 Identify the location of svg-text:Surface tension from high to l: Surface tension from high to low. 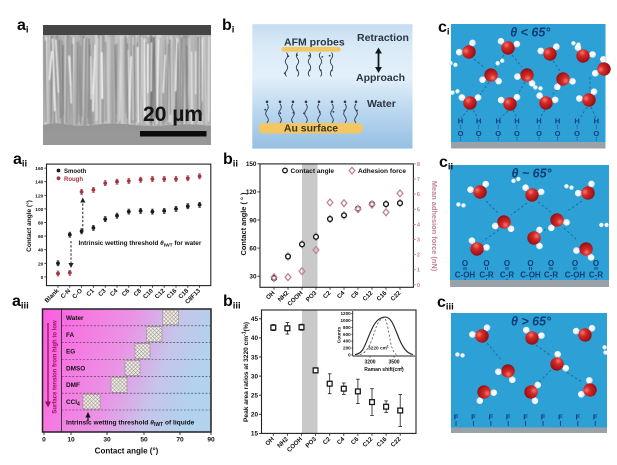
(56, 367).